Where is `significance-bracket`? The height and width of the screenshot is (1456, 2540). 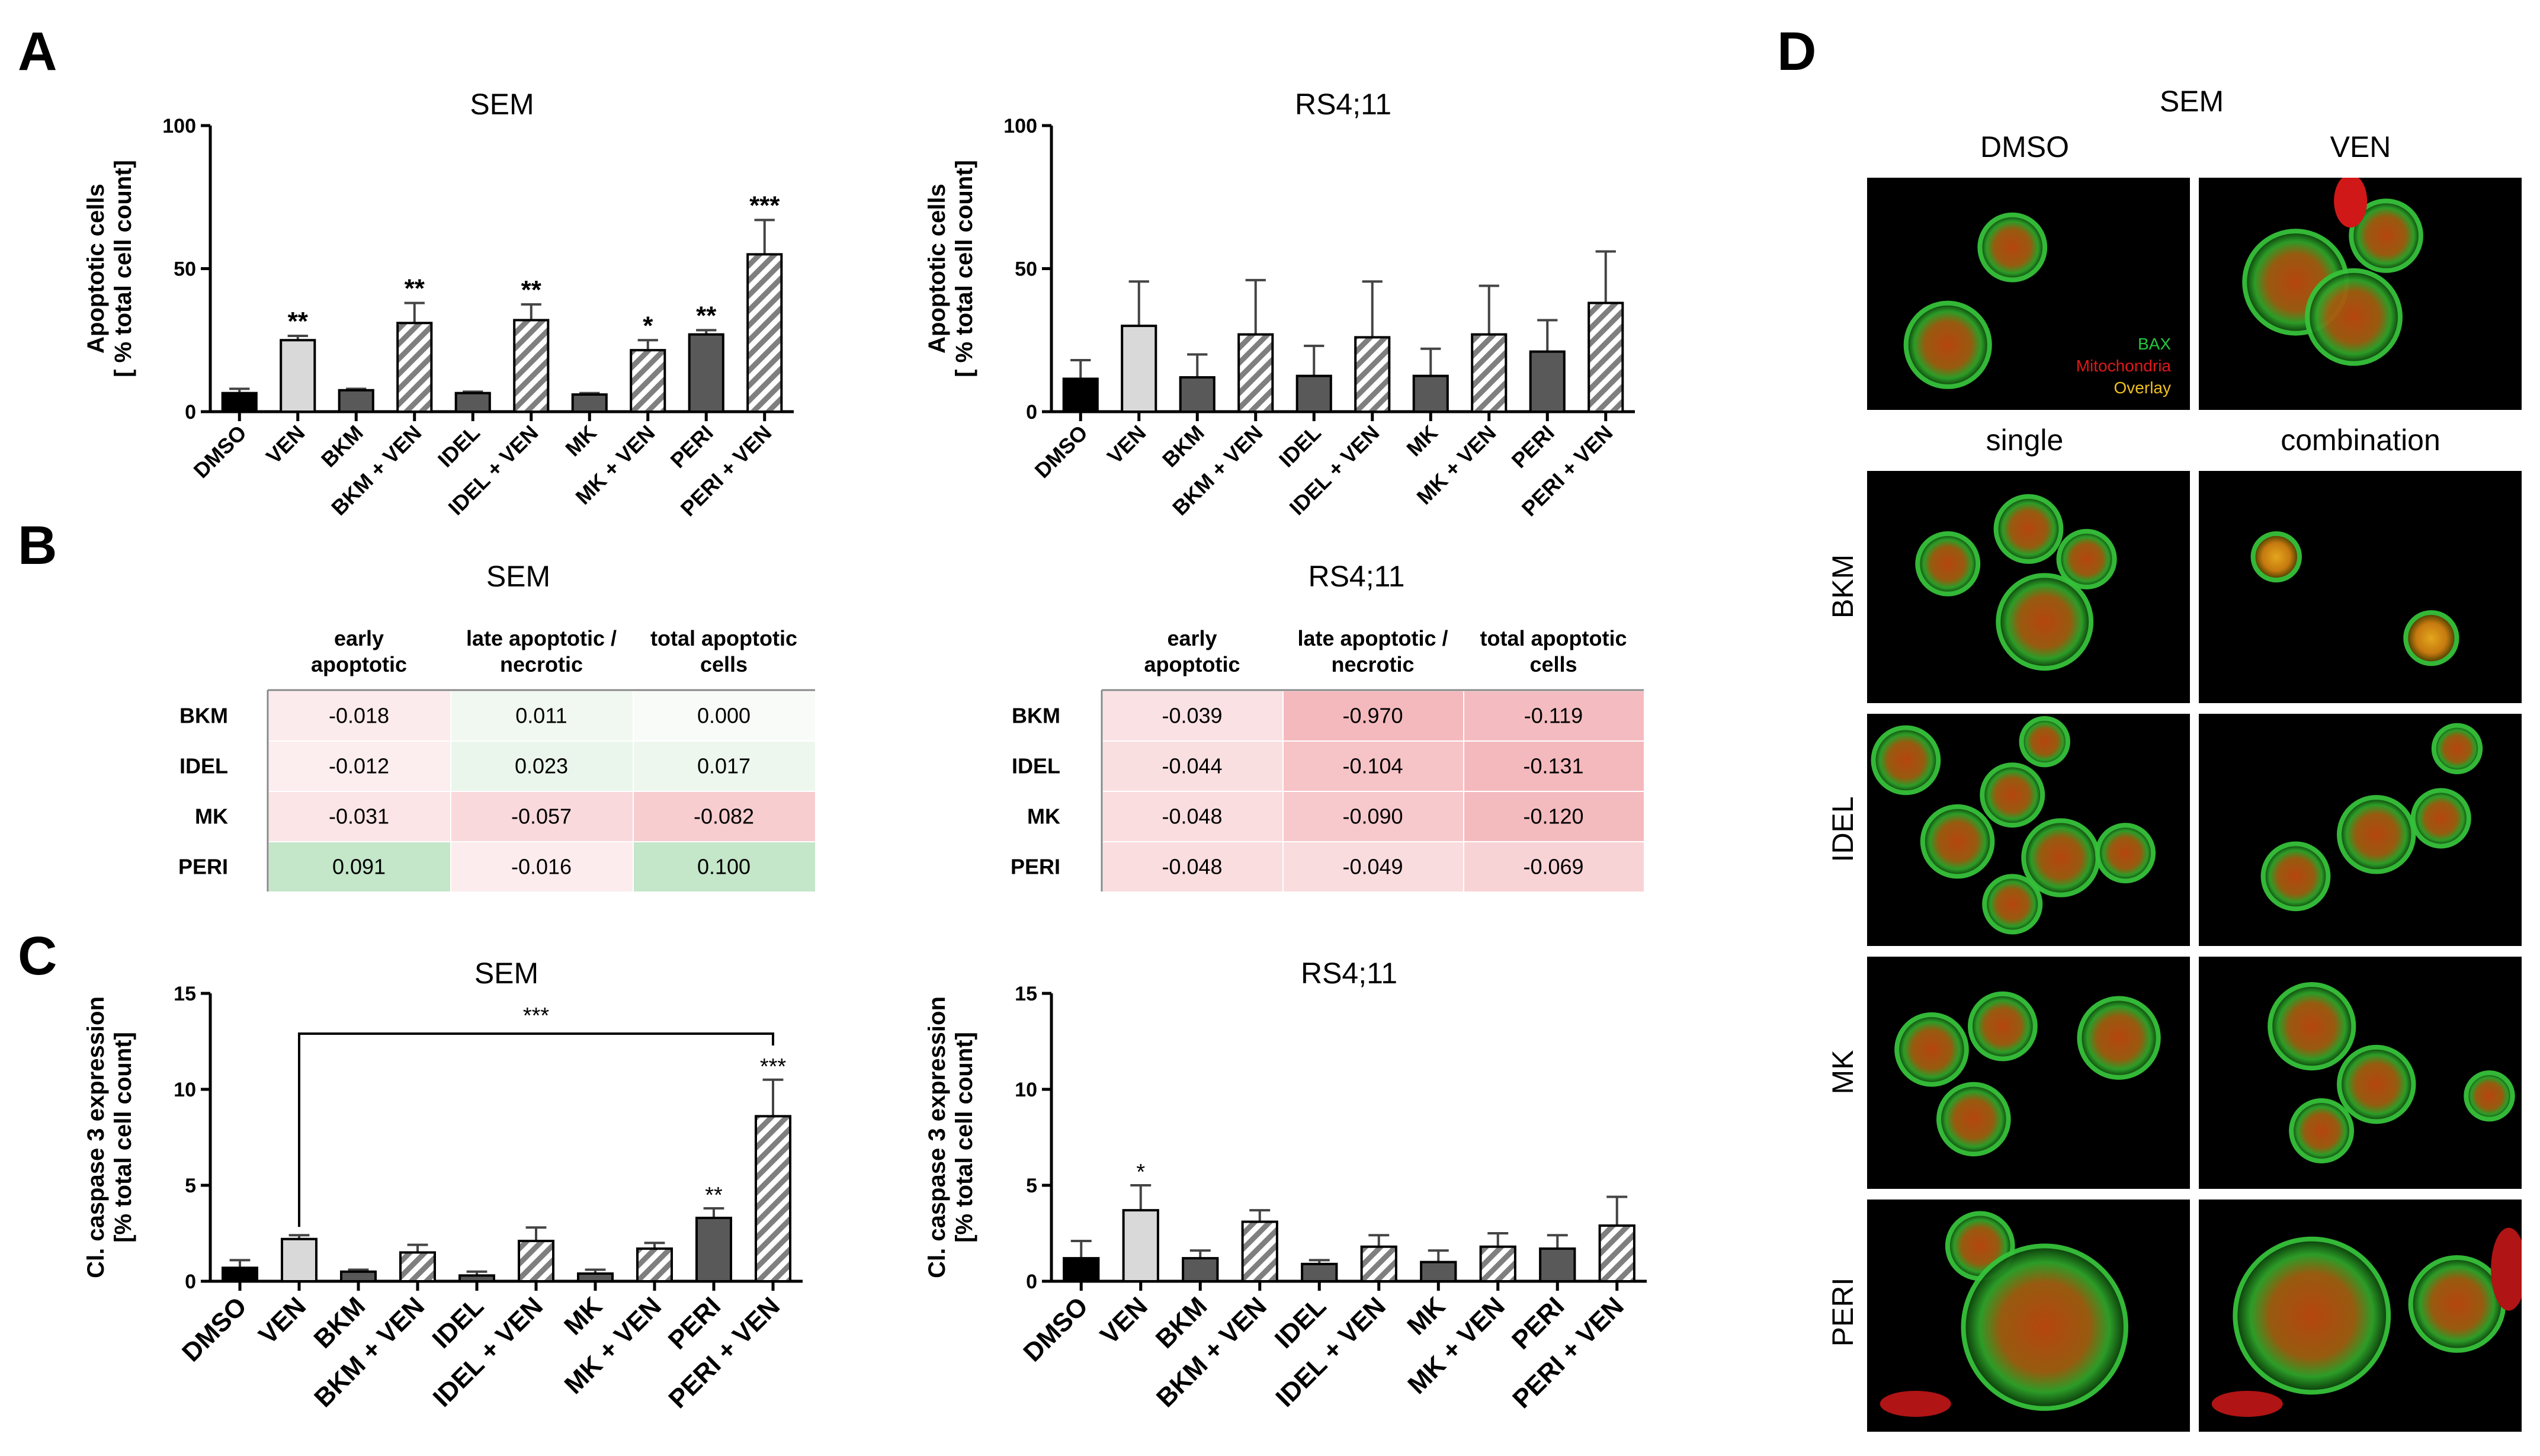
significance-bracket is located at coordinates (536, 1129).